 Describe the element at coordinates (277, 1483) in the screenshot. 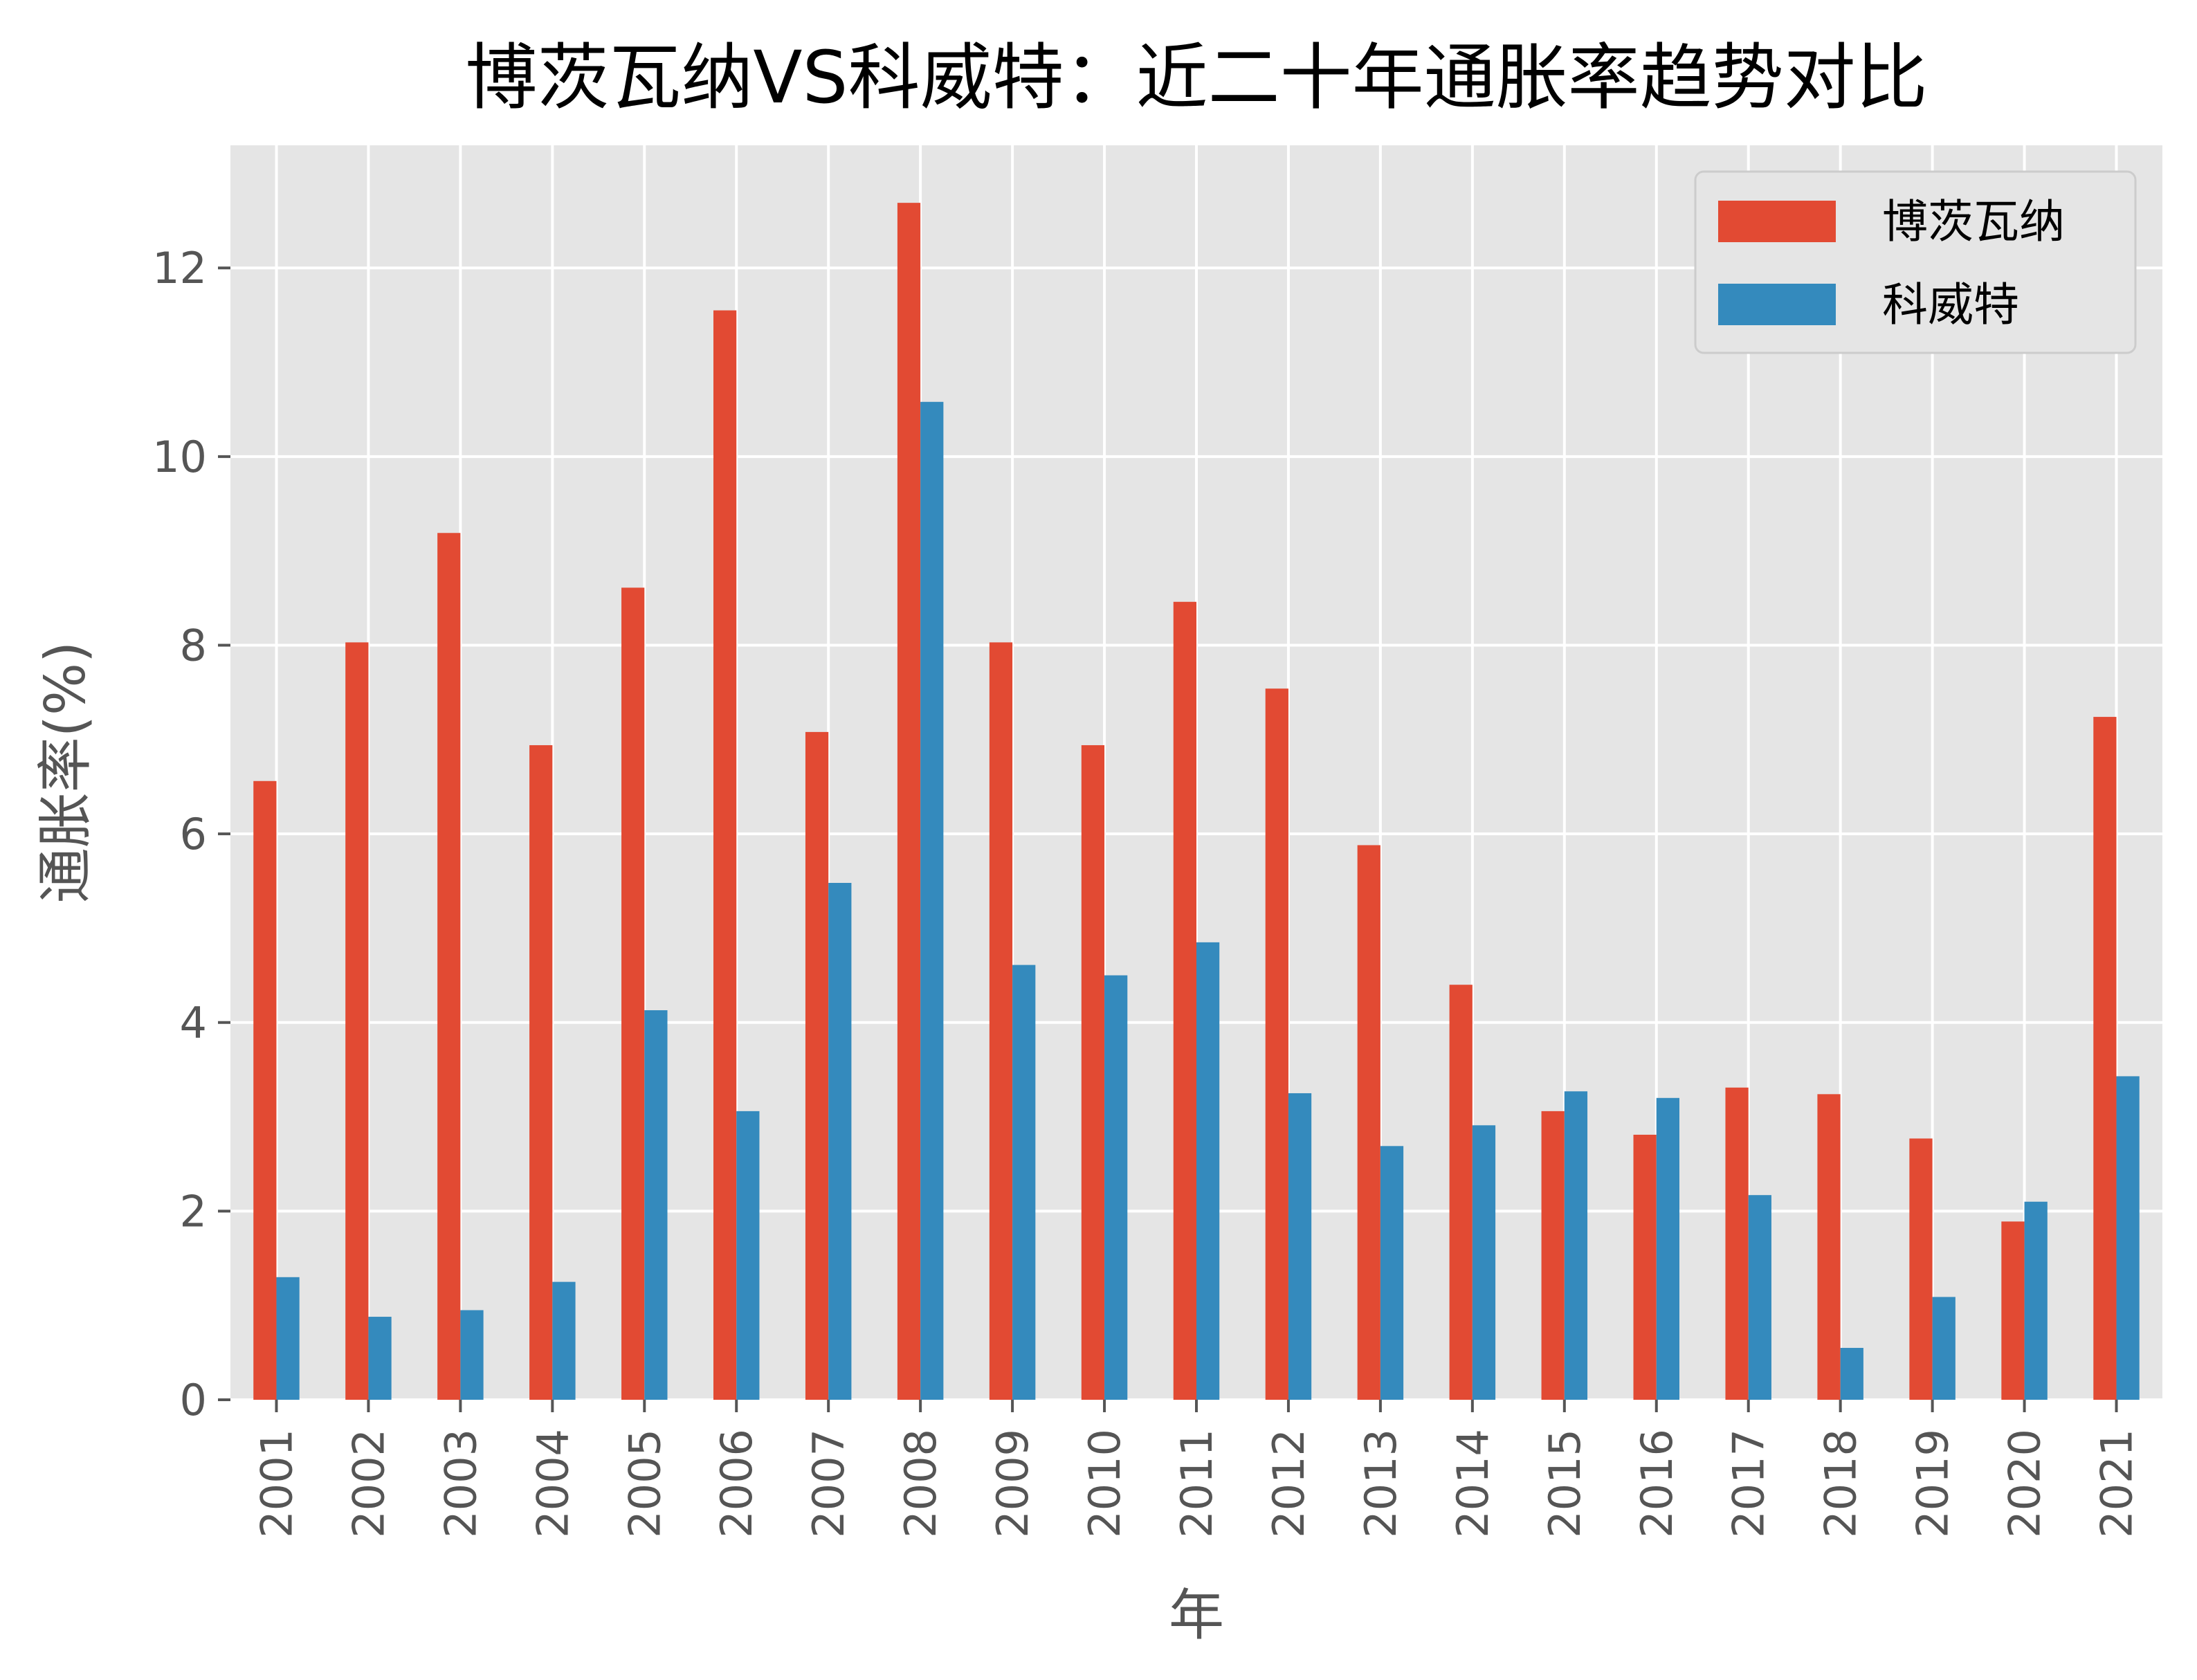

I see `x-tick-label-2001: 2001` at that location.